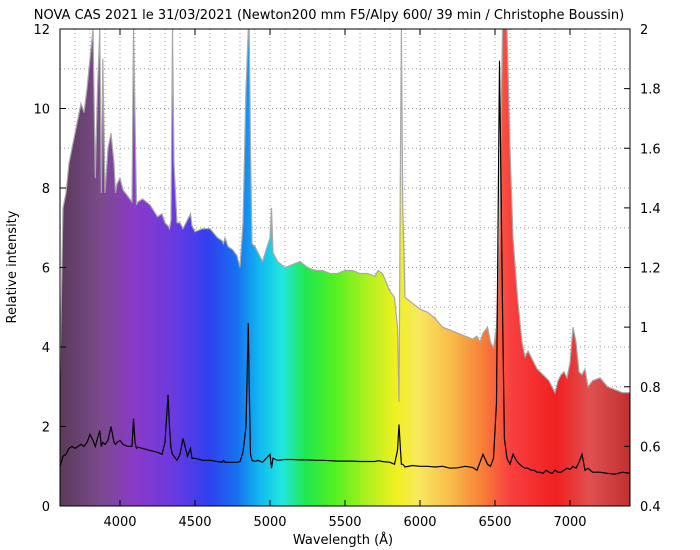 This screenshot has width=700, height=550. What do you see at coordinates (41, 30) in the screenshot?
I see `y-left-tick-label: 12` at bounding box center [41, 30].